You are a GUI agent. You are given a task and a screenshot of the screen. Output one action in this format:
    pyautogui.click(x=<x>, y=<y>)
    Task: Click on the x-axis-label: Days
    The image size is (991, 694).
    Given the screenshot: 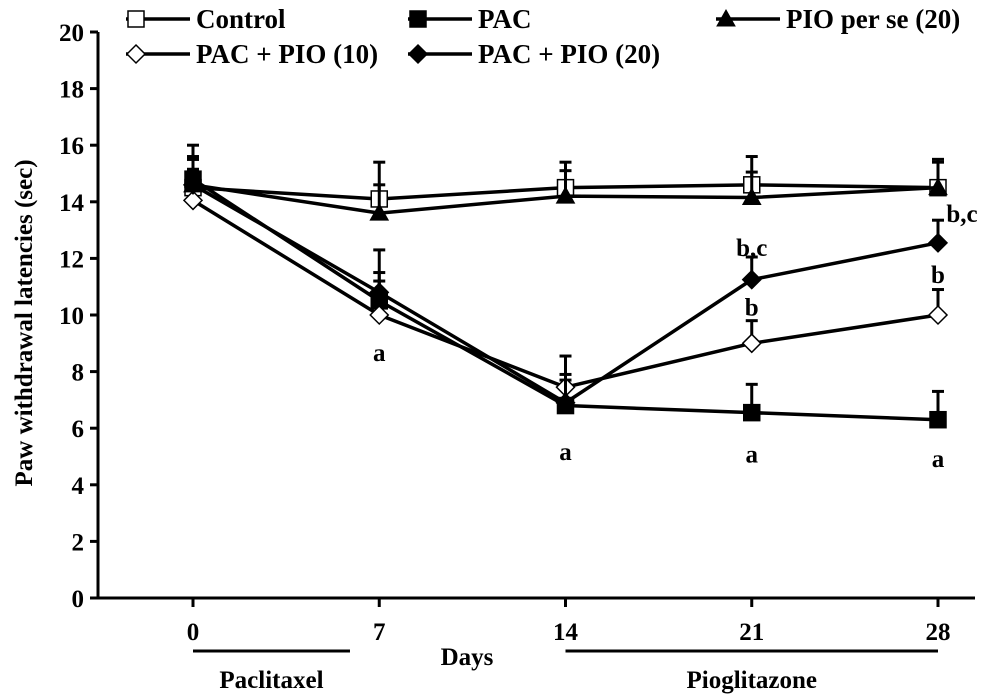 What is the action you would take?
    pyautogui.click(x=467, y=657)
    